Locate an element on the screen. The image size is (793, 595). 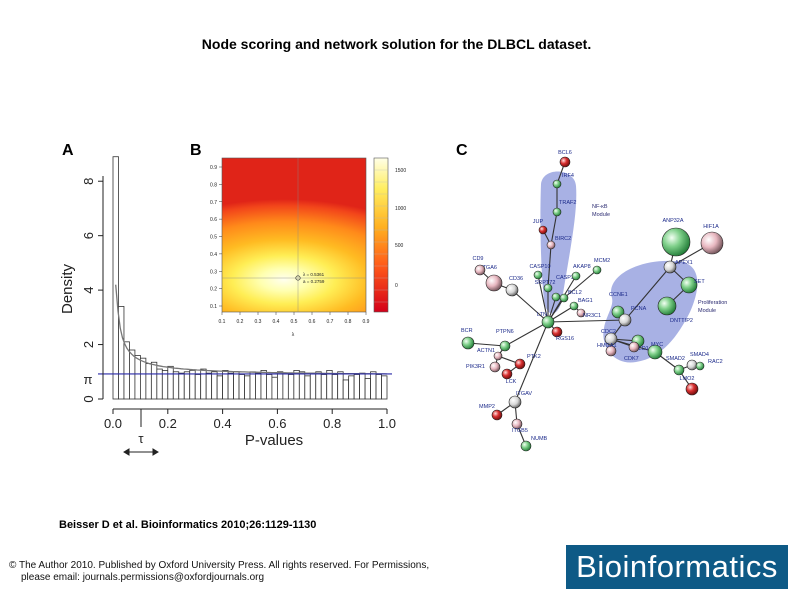
network-node-actn1 is located at coordinates (498, 356).